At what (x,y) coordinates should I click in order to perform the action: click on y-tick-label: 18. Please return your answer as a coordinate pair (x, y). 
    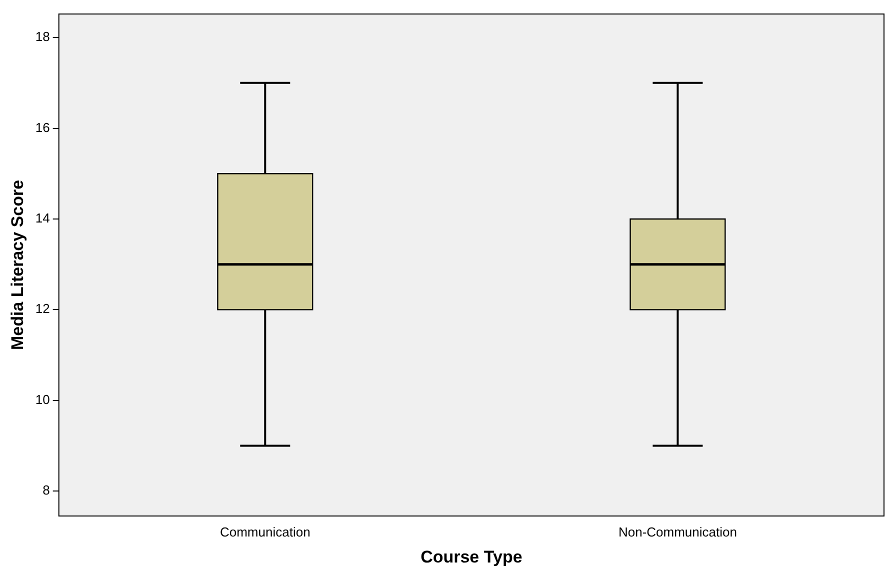
    Looking at the image, I should click on (42, 36).